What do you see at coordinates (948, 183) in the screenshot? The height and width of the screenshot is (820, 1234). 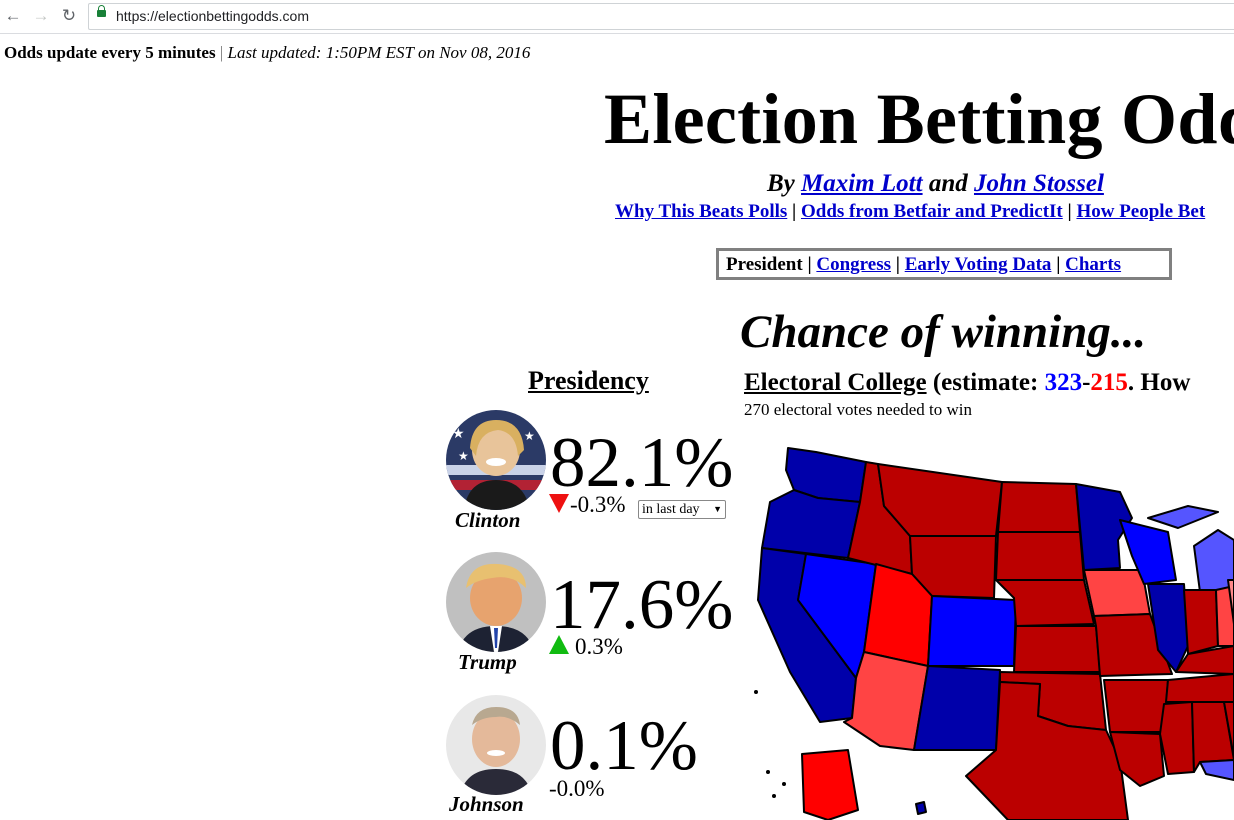 I see `byline-and: and` at bounding box center [948, 183].